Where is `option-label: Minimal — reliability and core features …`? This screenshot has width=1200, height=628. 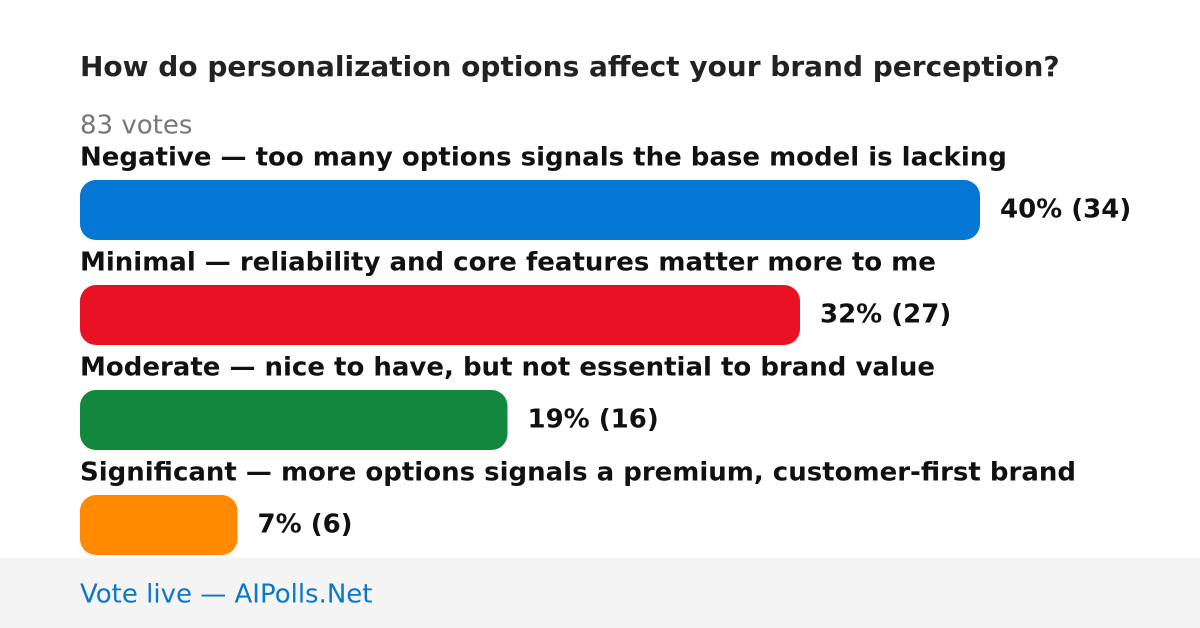
option-label: Minimal — reliability and core features … is located at coordinates (508, 263).